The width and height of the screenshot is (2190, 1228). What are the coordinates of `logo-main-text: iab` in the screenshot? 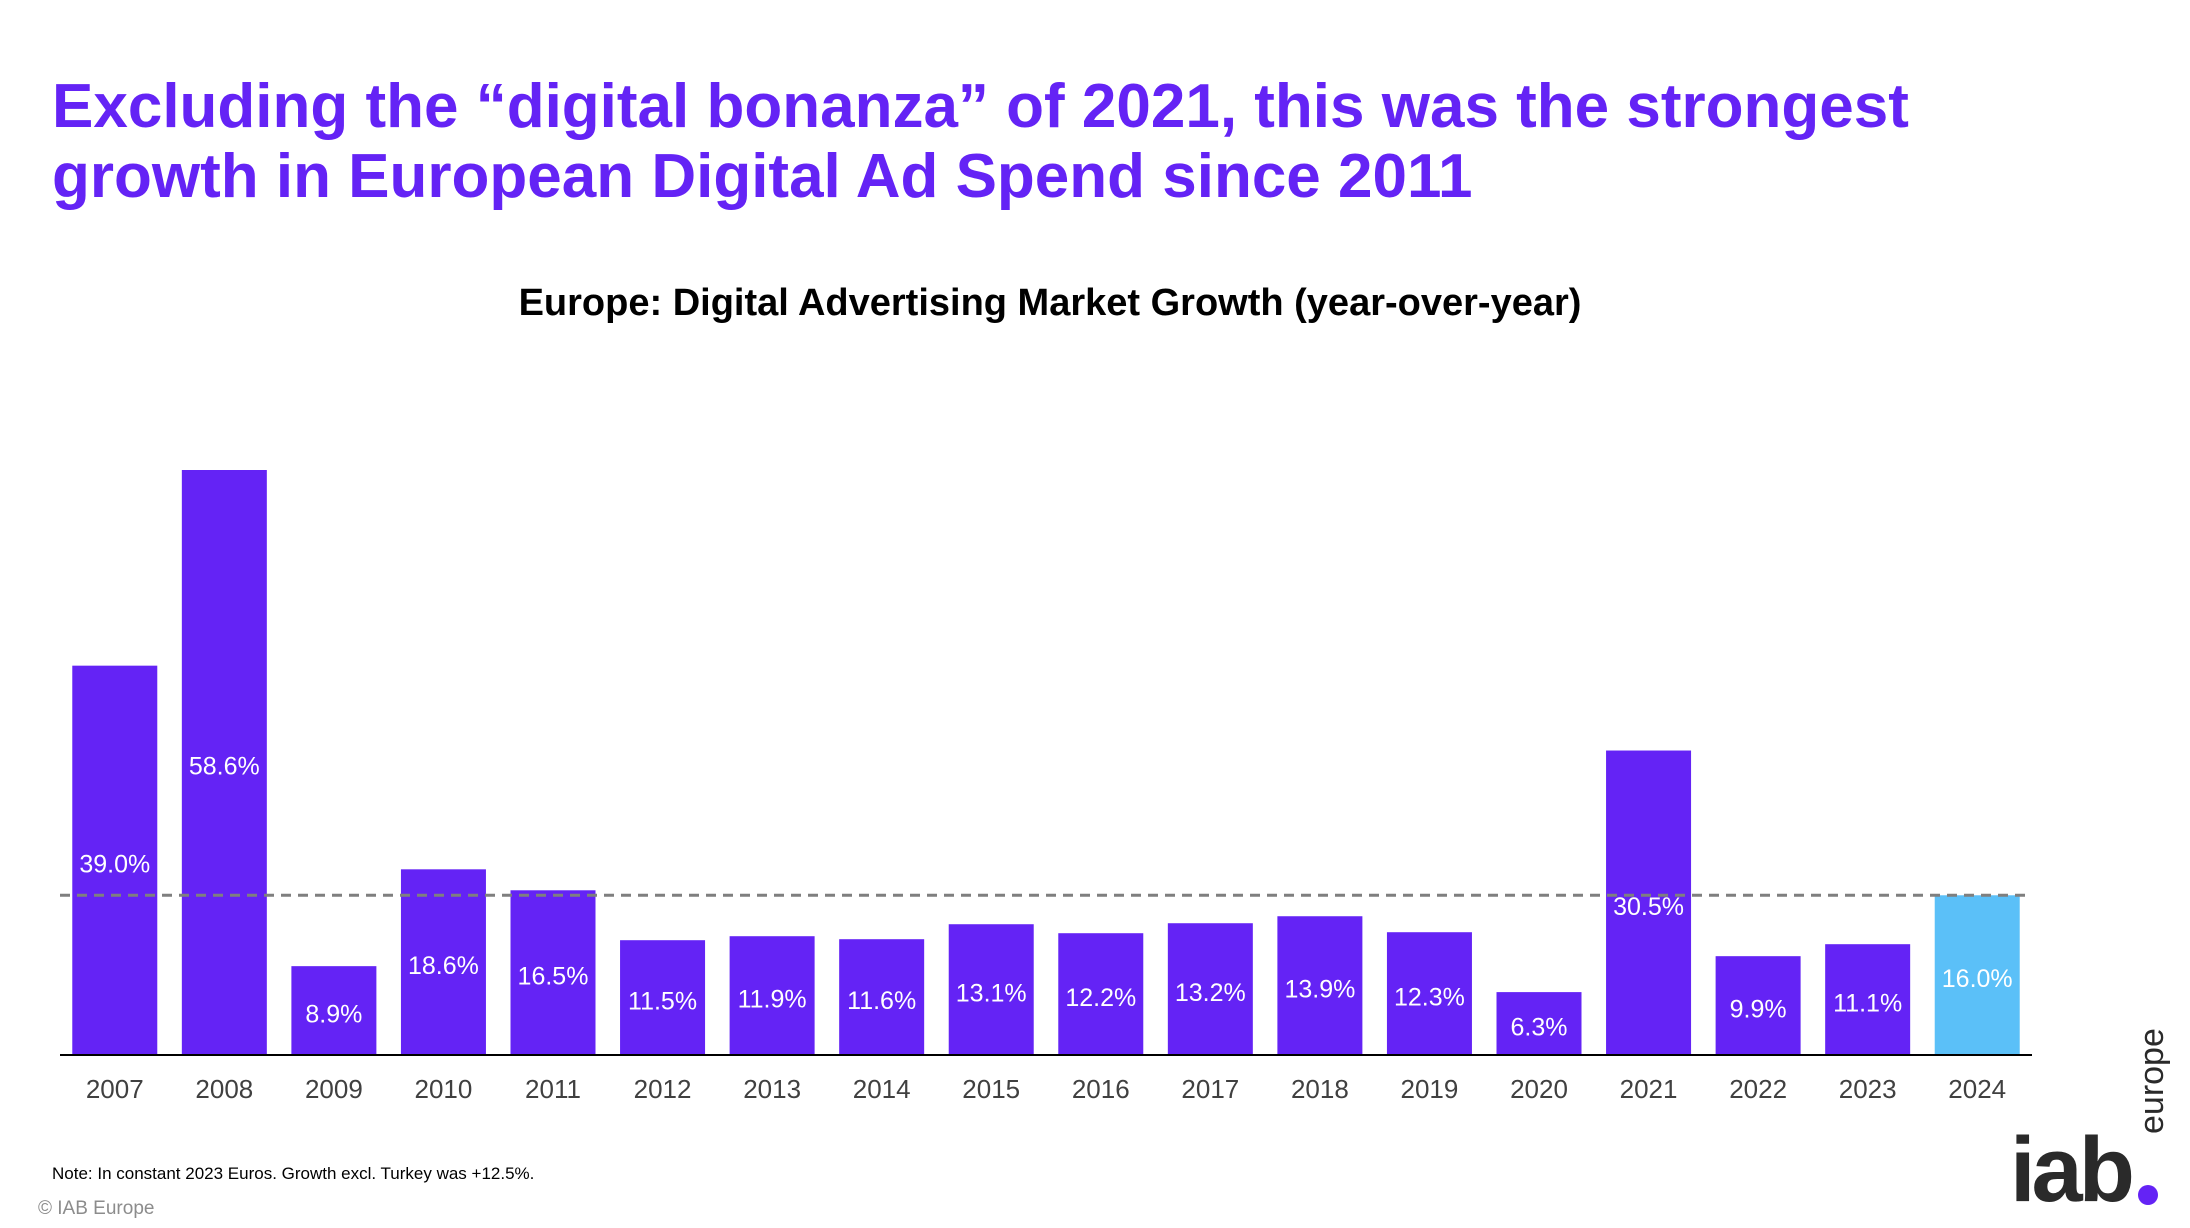 It's located at (2072, 1170).